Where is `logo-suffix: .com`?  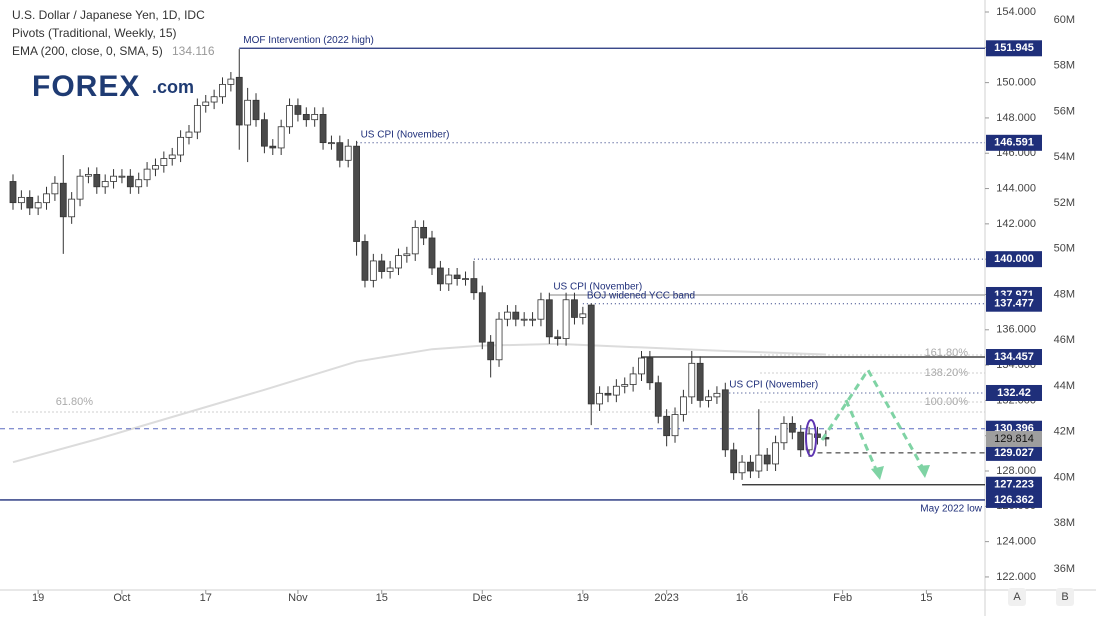
logo-suffix: .com is located at coordinates (173, 87).